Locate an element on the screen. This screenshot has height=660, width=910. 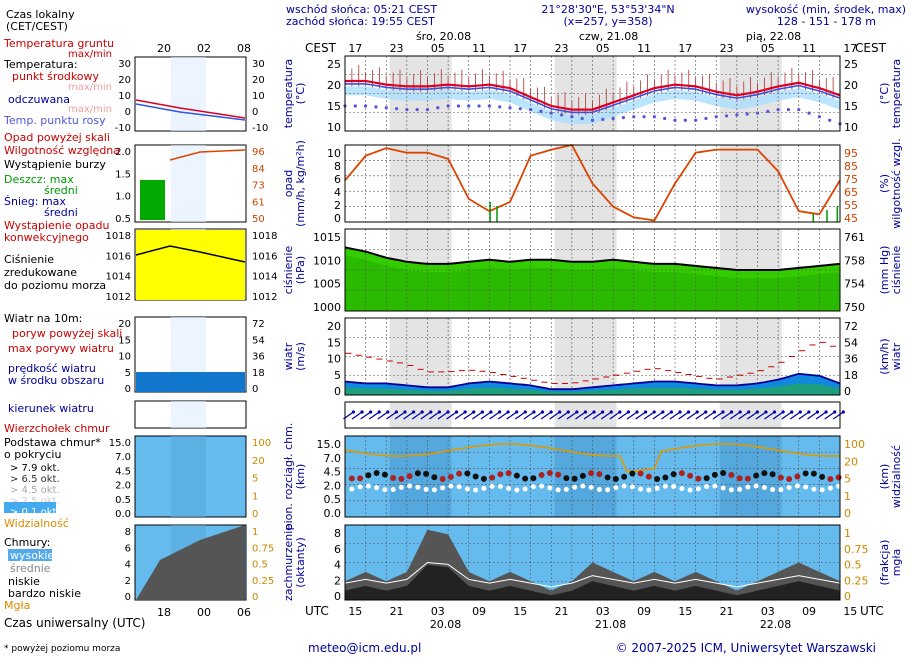
wind-l-tick: 10 is located at coordinates (334, 359).